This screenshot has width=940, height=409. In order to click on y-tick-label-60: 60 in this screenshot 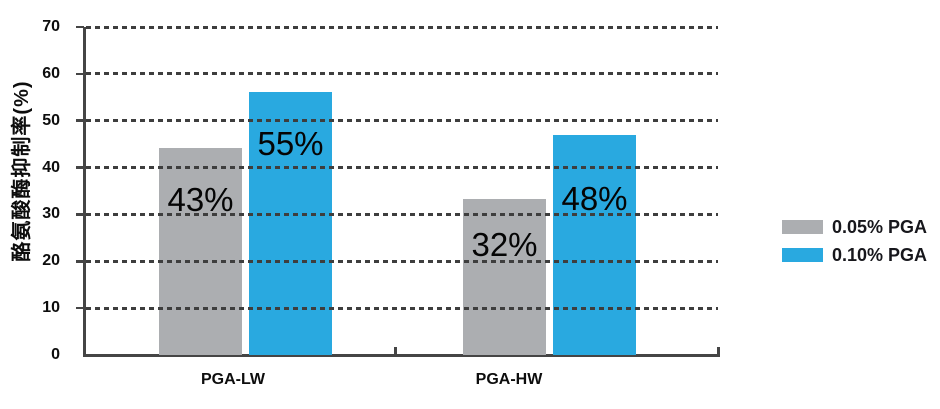, I will do `click(51, 73)`.